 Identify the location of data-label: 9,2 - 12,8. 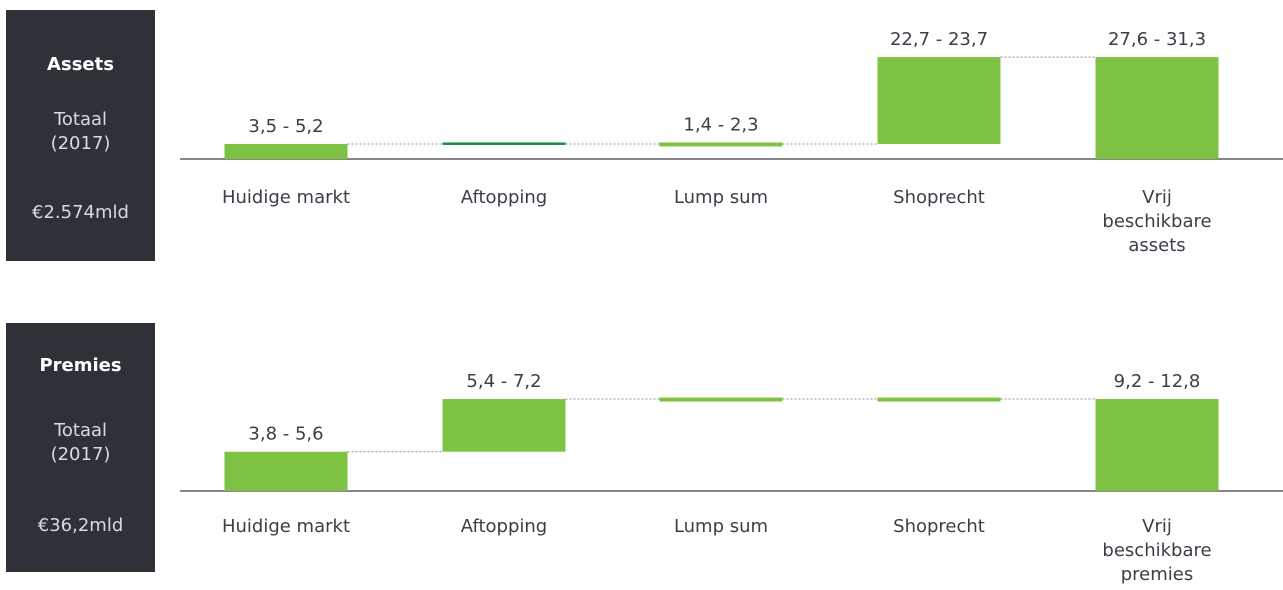
(1157, 381).